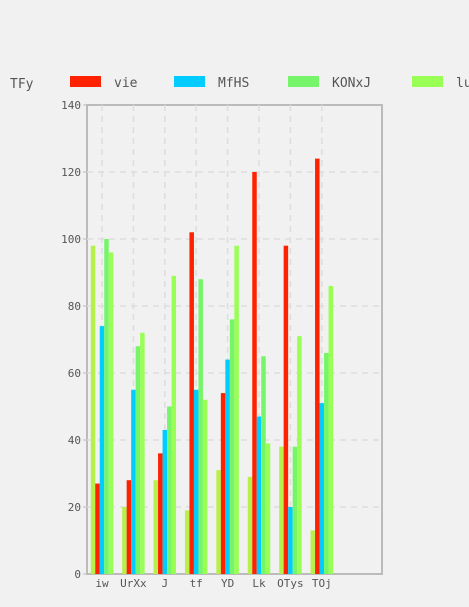  What do you see at coordinates (71, 105) in the screenshot?
I see `y-tick-label: 140` at bounding box center [71, 105].